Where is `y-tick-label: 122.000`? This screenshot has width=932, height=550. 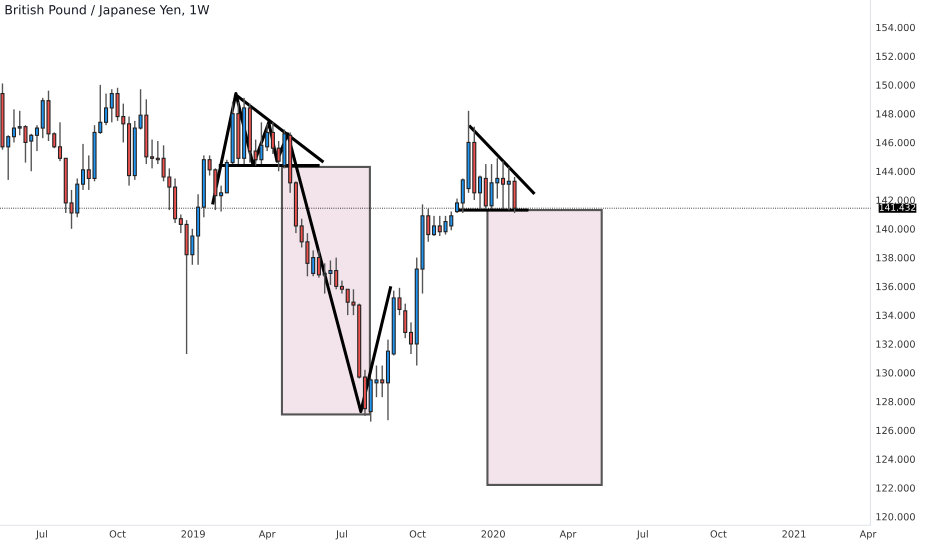 y-tick-label: 122.000 is located at coordinates (895, 488).